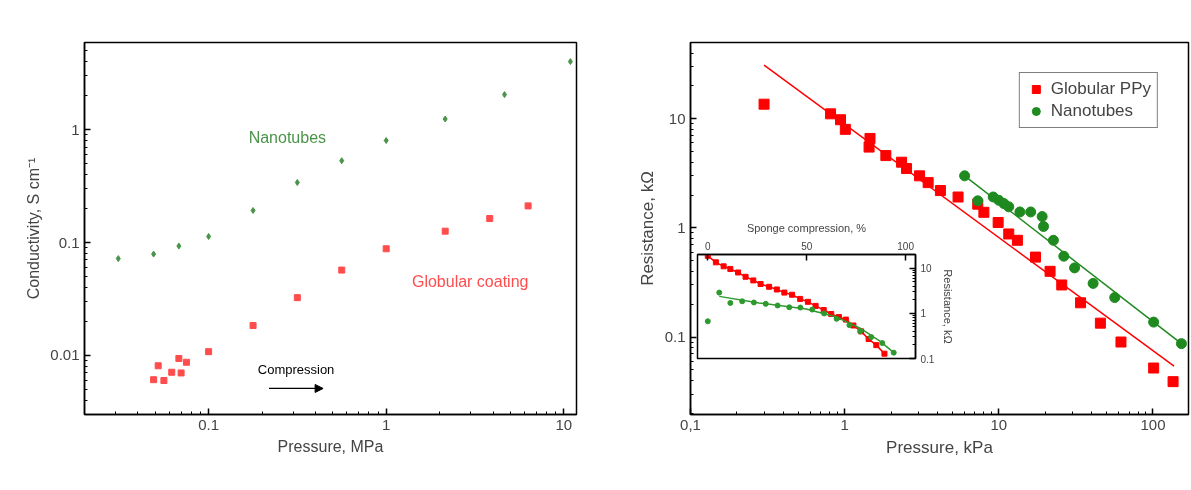 Image resolution: width=1191 pixels, height=490 pixels. I want to click on x-tick-label: 0.1, so click(209, 424).